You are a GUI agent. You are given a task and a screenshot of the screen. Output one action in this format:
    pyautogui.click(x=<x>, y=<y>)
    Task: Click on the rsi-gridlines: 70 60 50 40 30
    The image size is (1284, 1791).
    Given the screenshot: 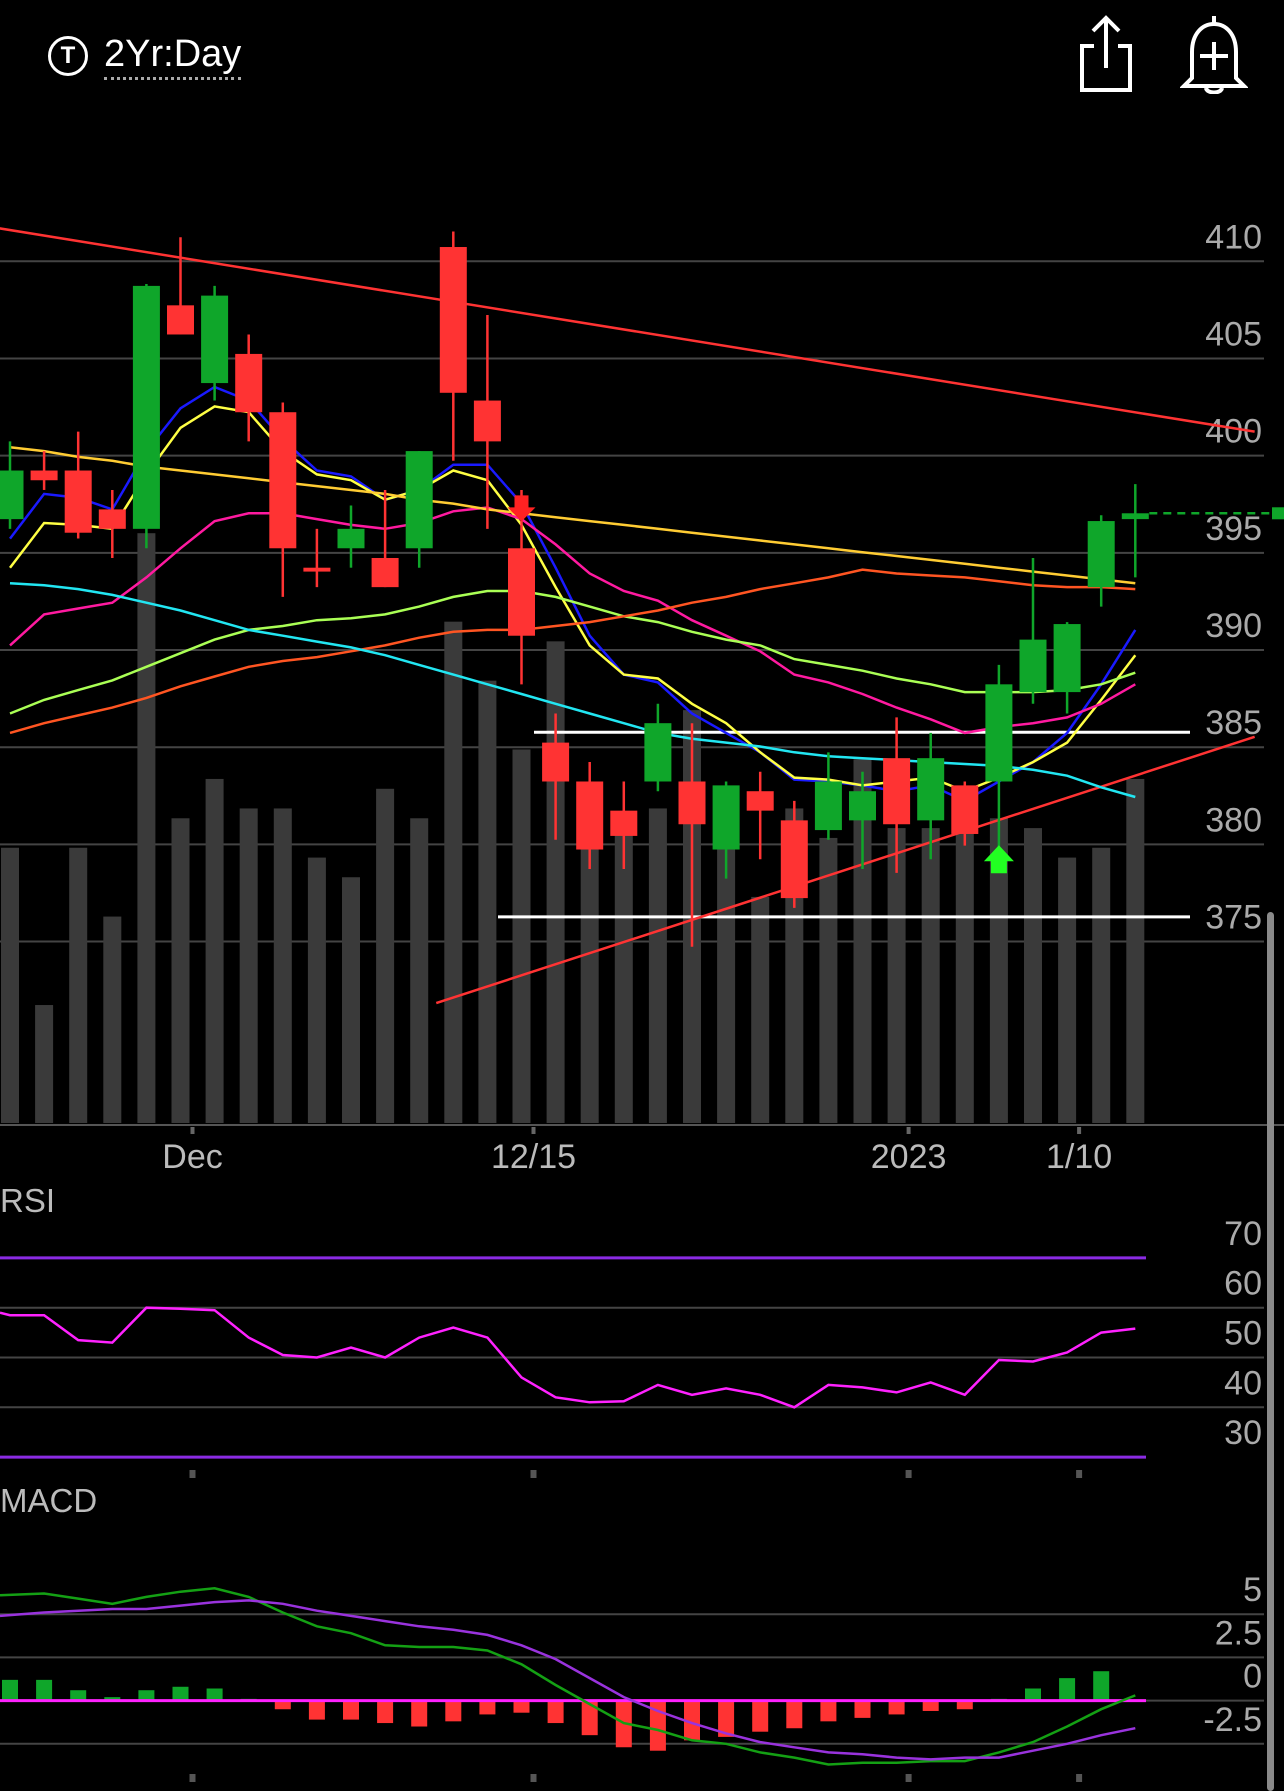 What is the action you would take?
    pyautogui.click(x=632, y=1337)
    